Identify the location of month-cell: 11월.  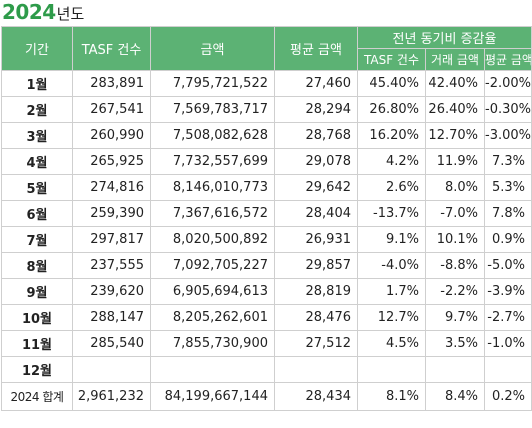
(37, 343).